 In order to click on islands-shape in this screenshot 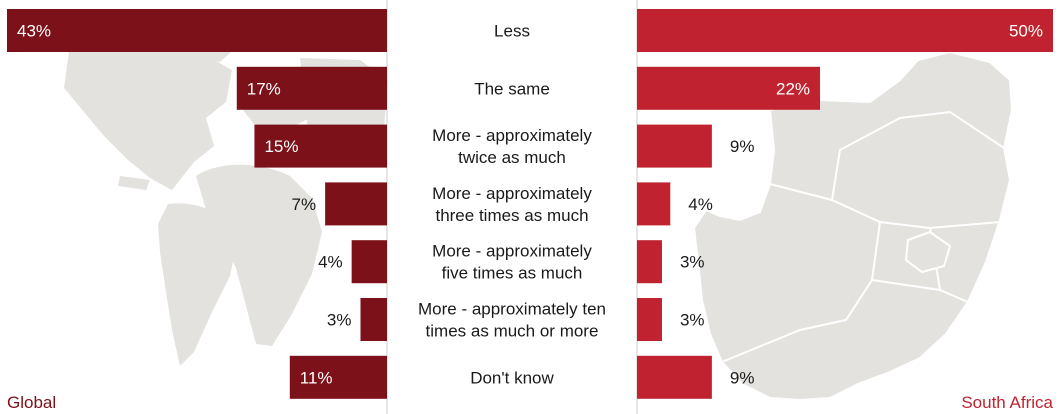, I will do `click(134, 183)`.